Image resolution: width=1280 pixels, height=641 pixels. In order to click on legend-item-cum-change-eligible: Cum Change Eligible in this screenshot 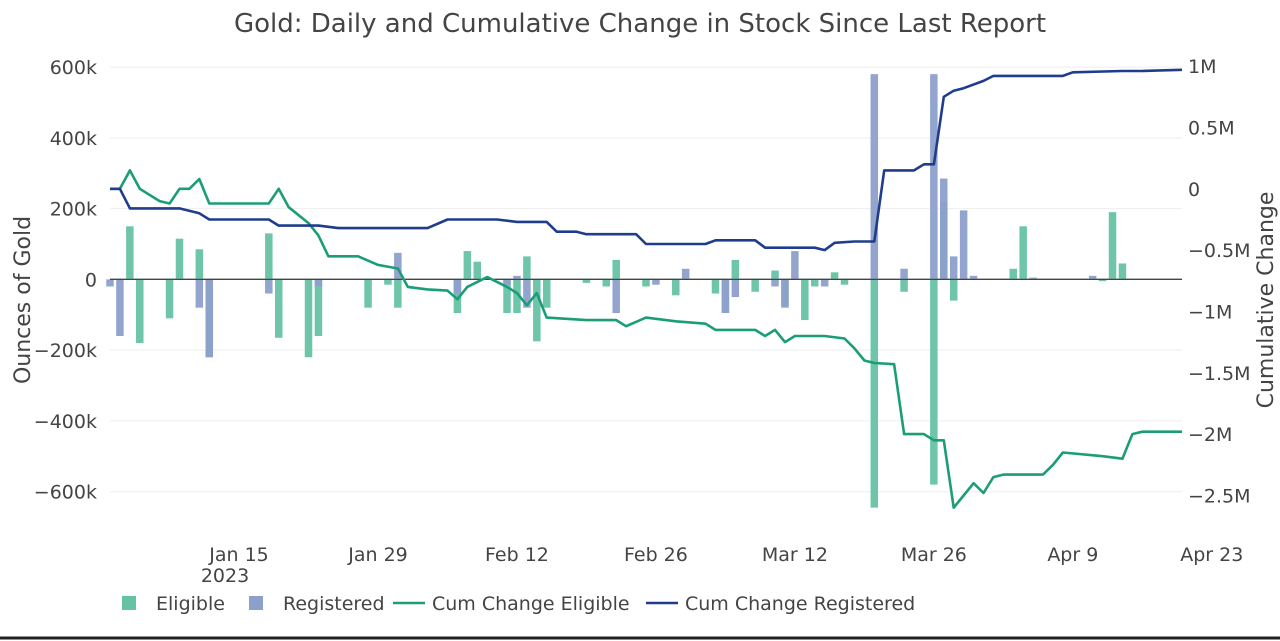, I will do `click(511, 604)`.